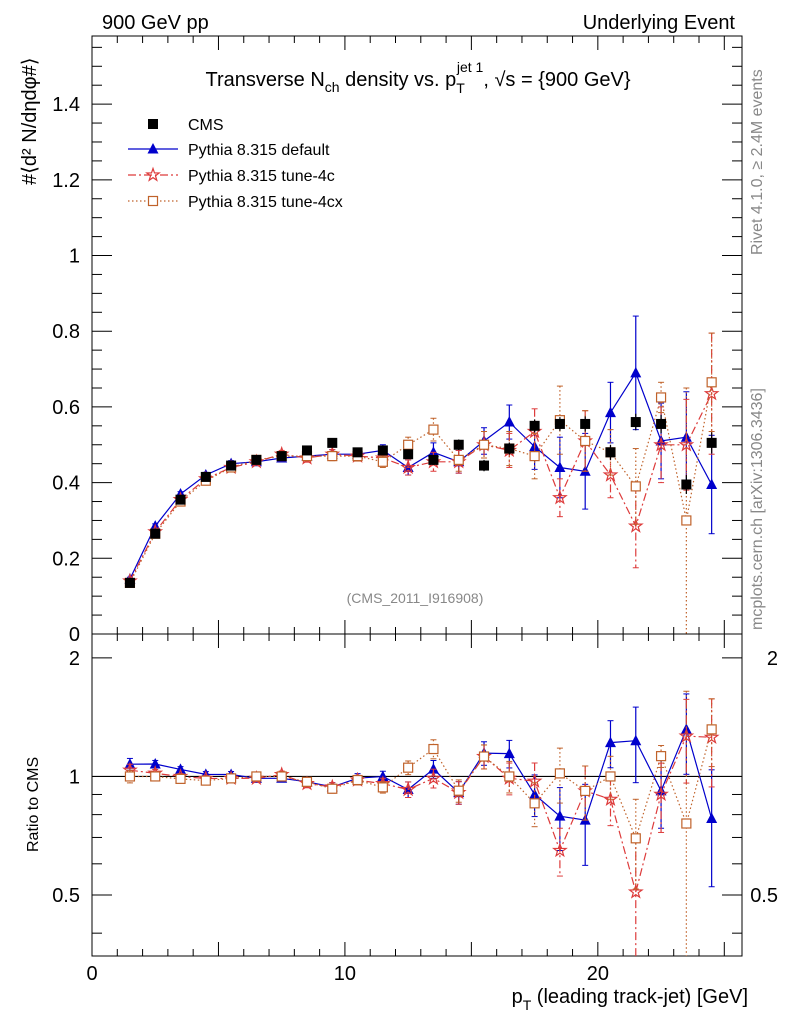  I want to click on legend-item-tune4c: Pythia 8.315 tune-4c, so click(231, 175).